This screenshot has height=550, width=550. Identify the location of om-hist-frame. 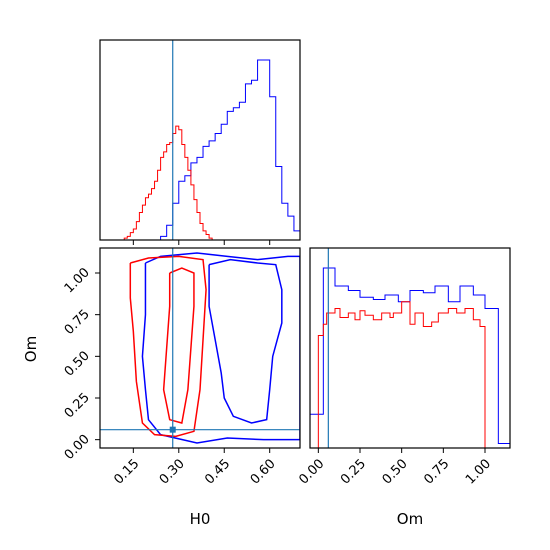
(410, 348).